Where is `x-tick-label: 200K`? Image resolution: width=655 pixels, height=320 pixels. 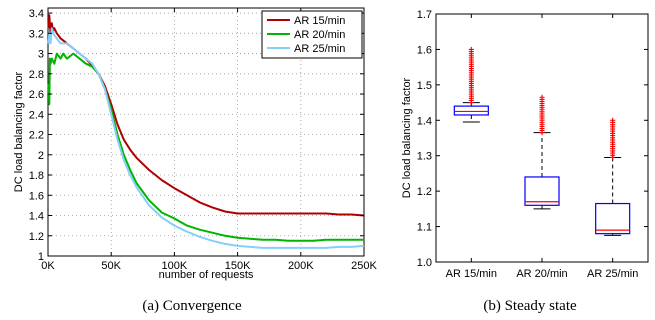
x-tick-label: 200K is located at coordinates (301, 266).